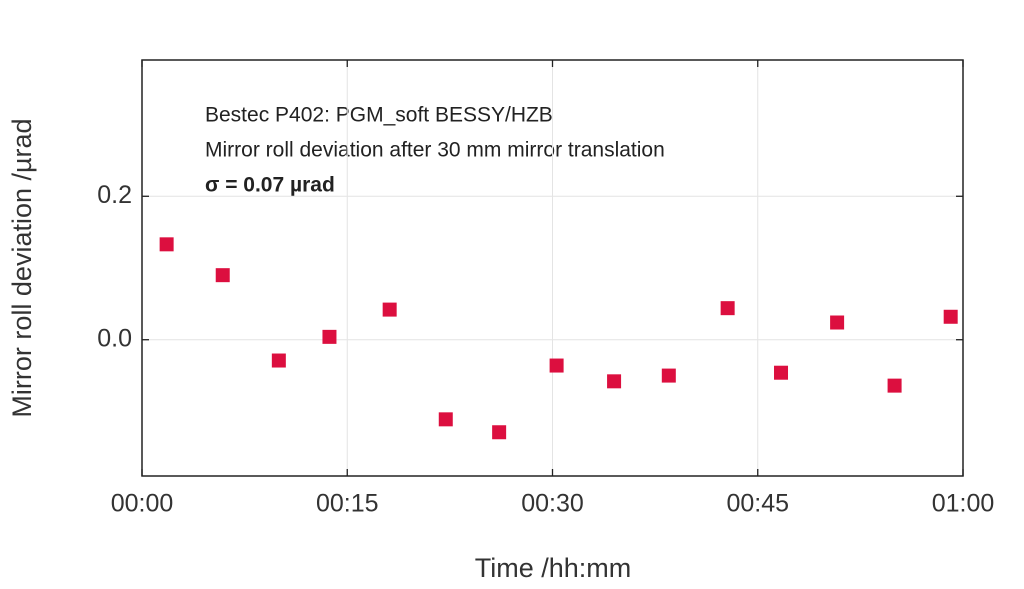 This screenshot has height=589, width=1024. I want to click on annotation: Bestec P402: PGM_soft BESSY/HZB, so click(379, 115).